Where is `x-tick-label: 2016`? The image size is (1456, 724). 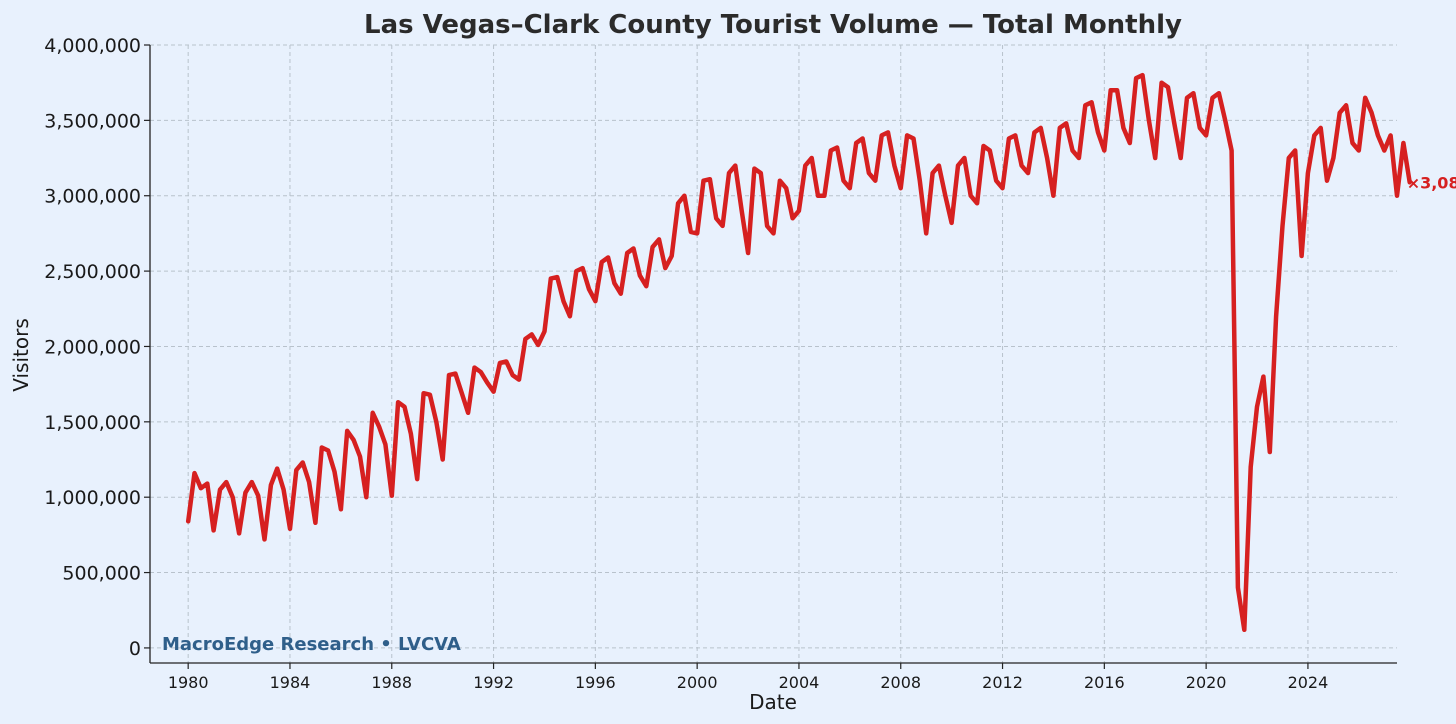
x-tick-label: 2016 is located at coordinates (1104, 682).